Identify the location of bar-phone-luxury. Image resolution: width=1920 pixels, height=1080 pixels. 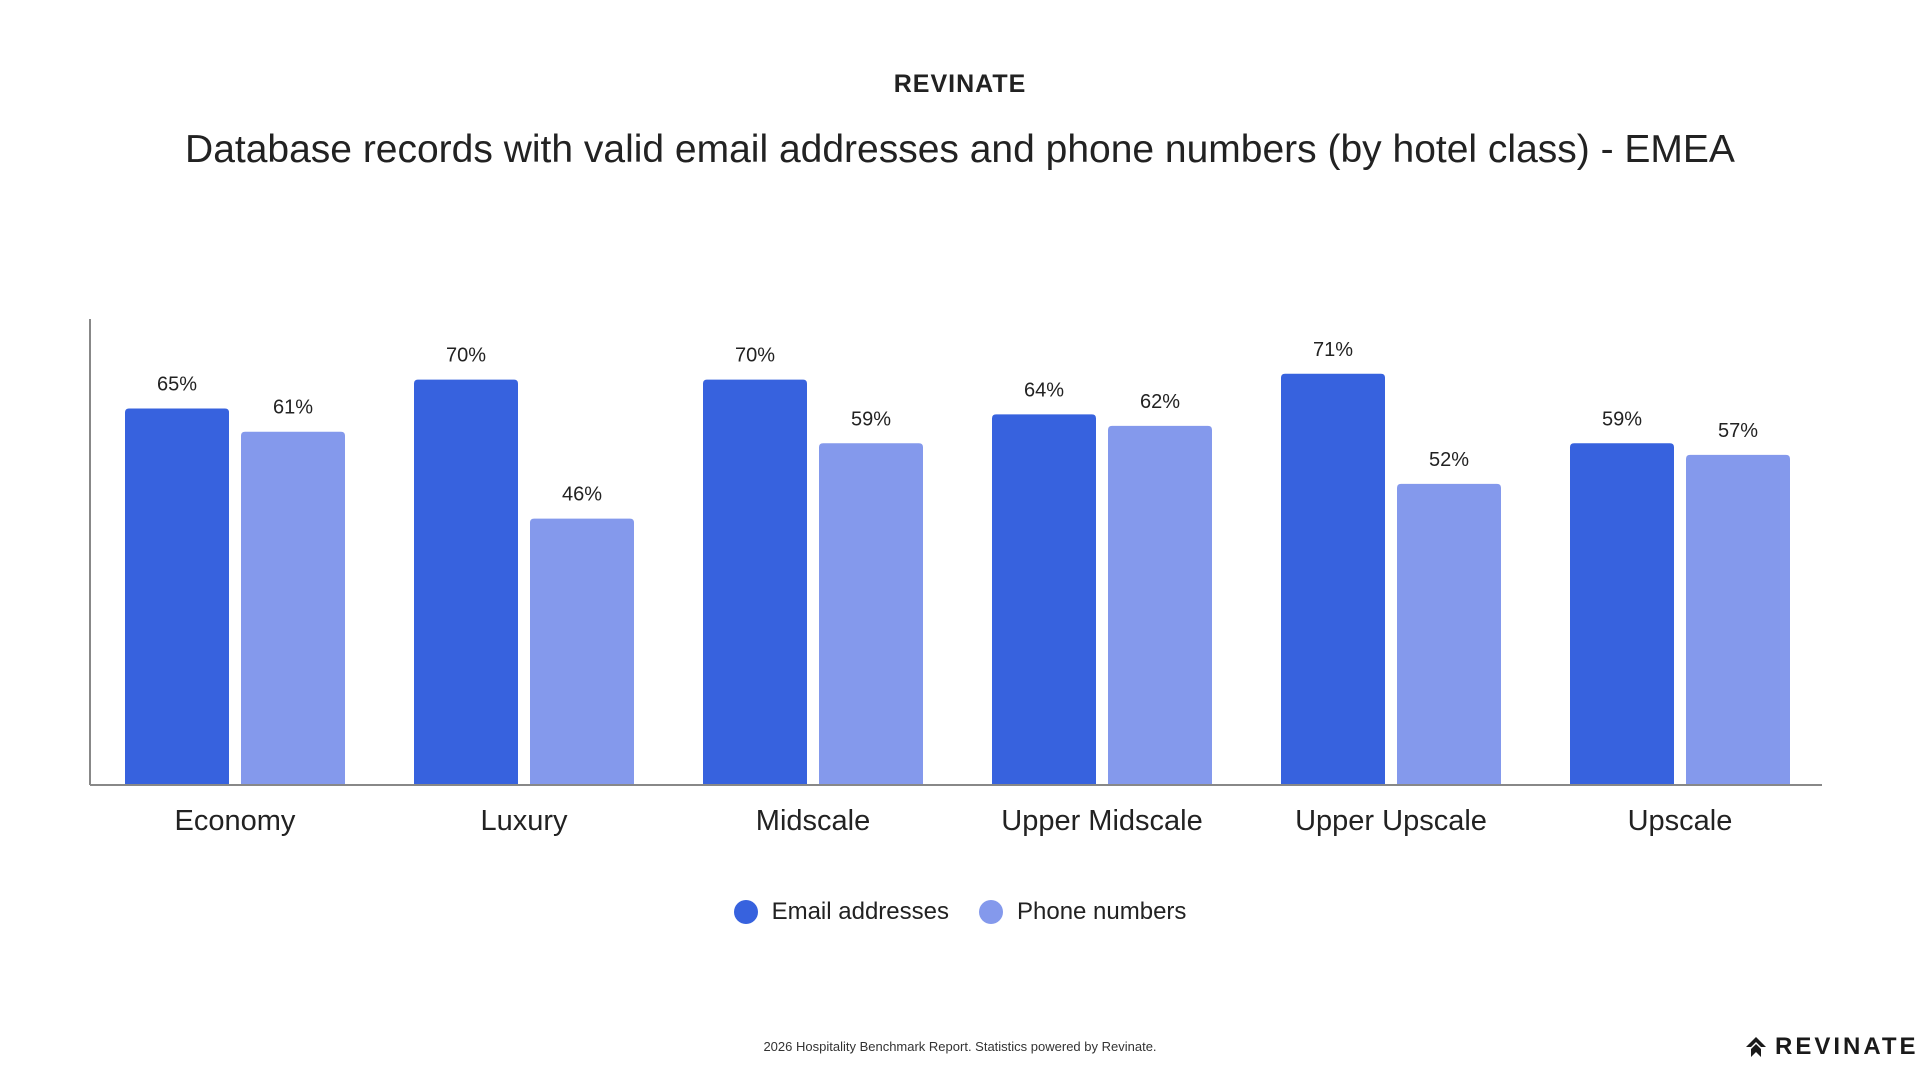
(582, 651).